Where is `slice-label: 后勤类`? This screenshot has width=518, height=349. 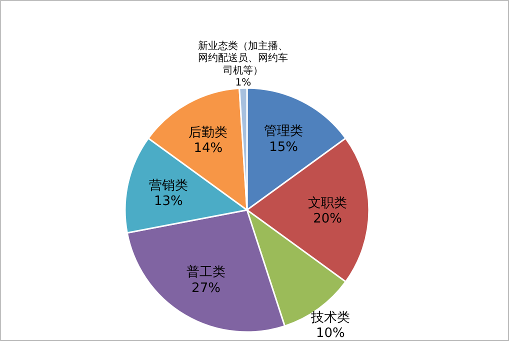 slice-label: 后勤类 is located at coordinates (208, 132).